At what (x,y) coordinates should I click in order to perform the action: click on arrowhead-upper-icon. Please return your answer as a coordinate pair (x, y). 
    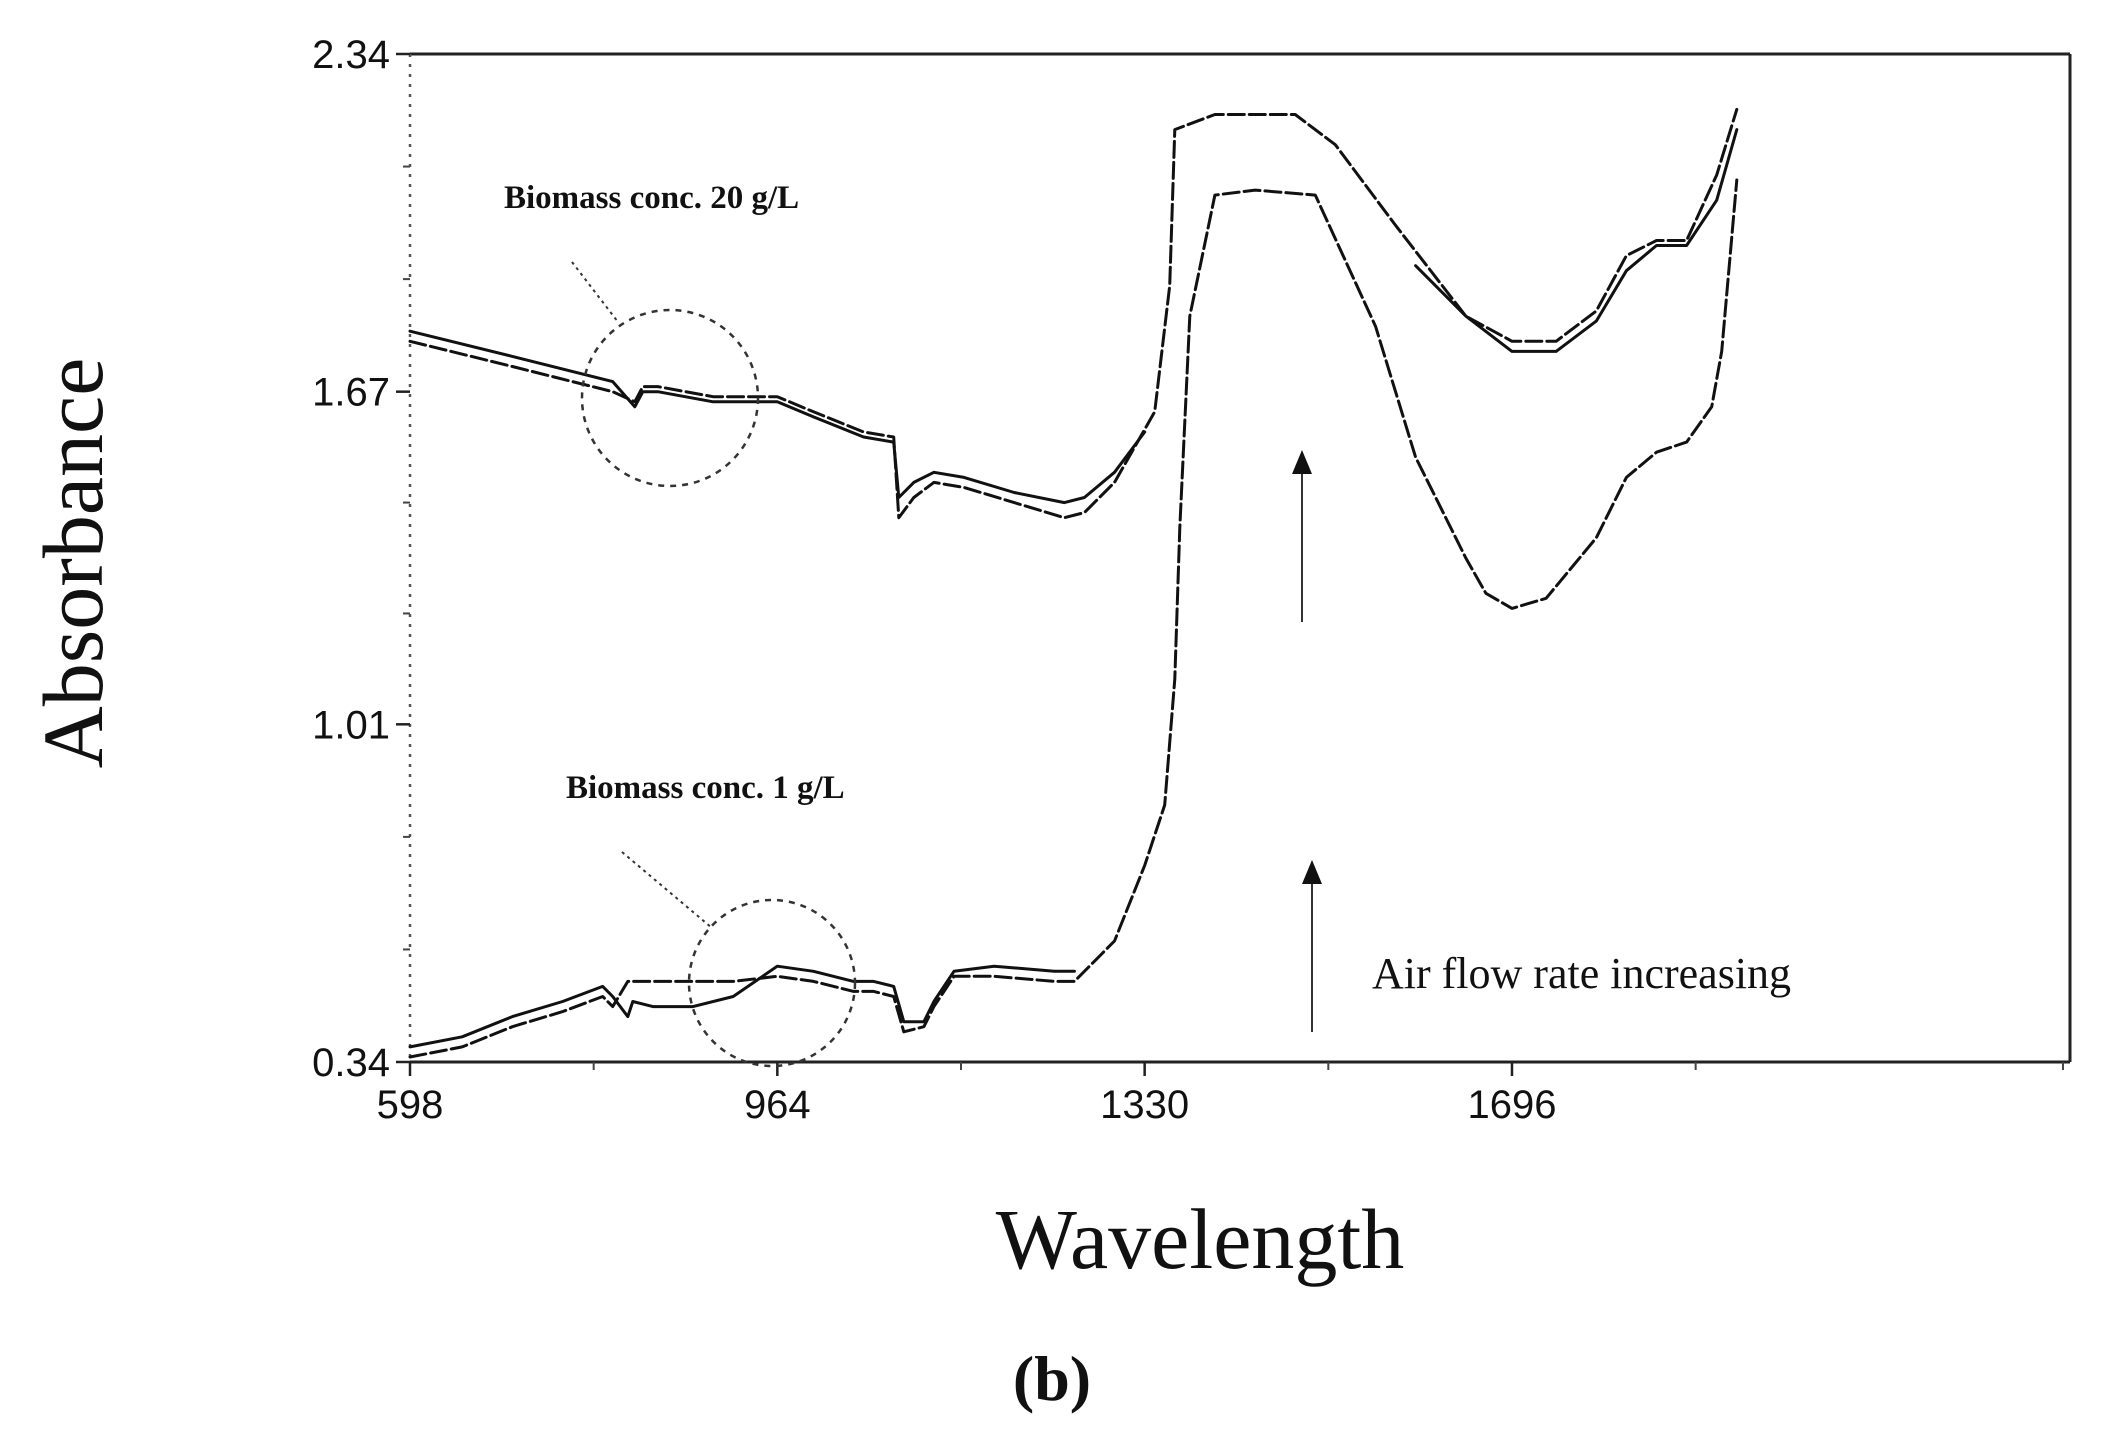
    Looking at the image, I should click on (1302, 462).